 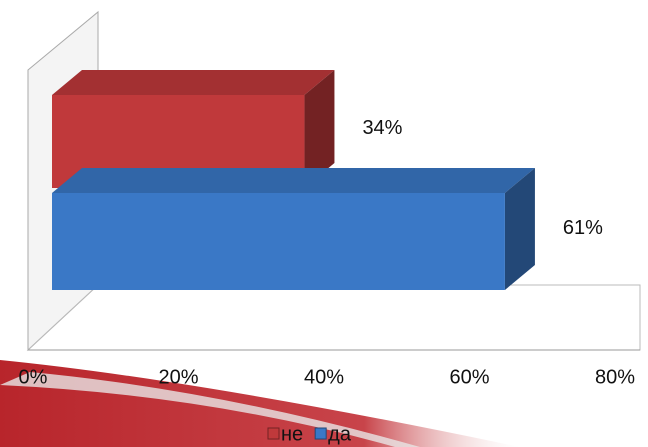 I want to click on x-tick-label: 0%, so click(x=33, y=377).